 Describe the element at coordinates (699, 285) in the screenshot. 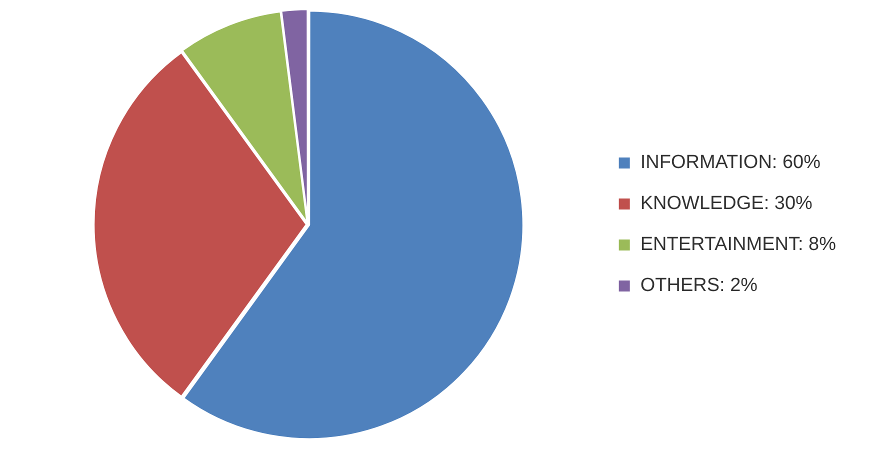

I see `legend-label: OTHERS: 2%` at that location.